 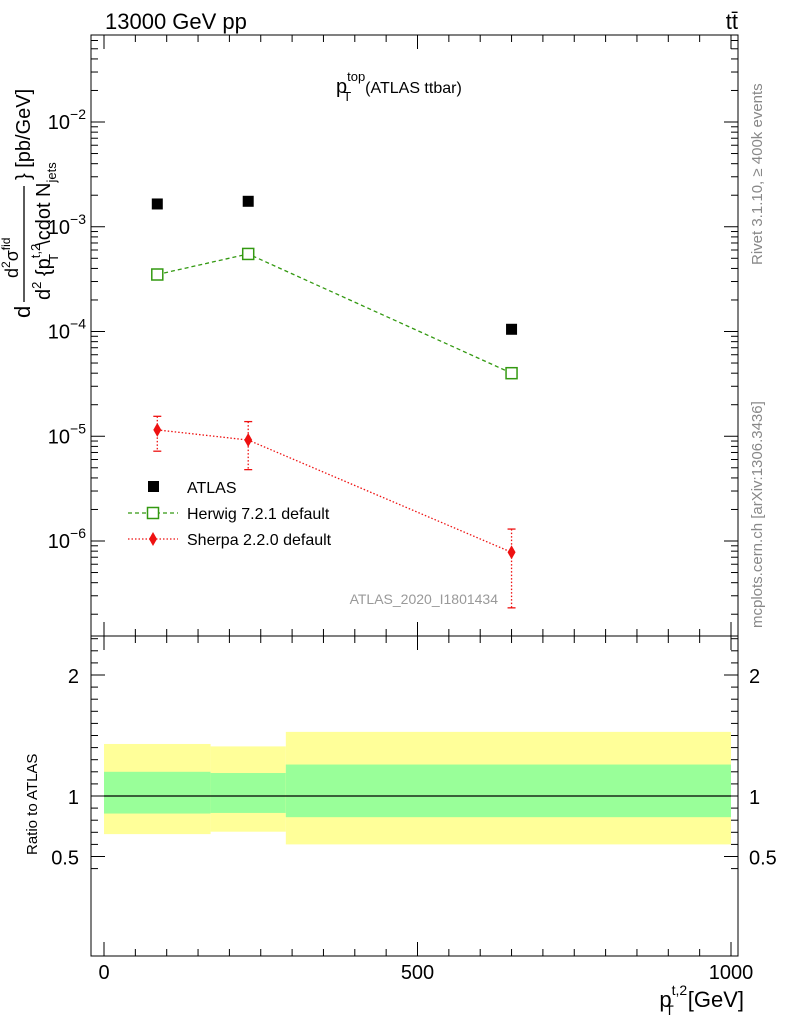 I want to click on x-axis-label: pt,2 T [GeV], so click(x=701, y=1000).